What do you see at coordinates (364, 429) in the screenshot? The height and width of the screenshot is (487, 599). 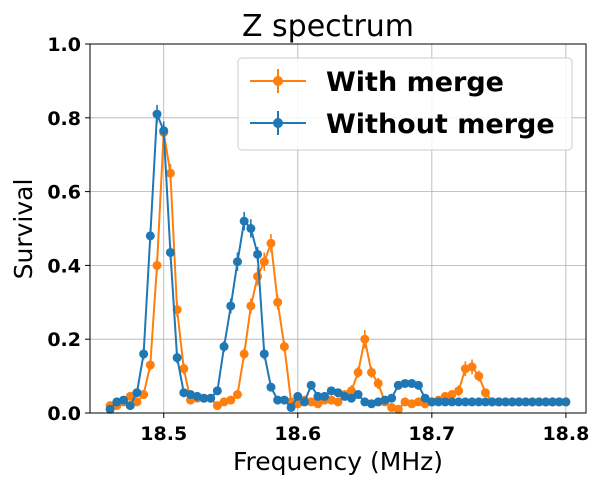 I see `x-axis-ticks: 18.5 18.6 18.7 18.8` at bounding box center [364, 429].